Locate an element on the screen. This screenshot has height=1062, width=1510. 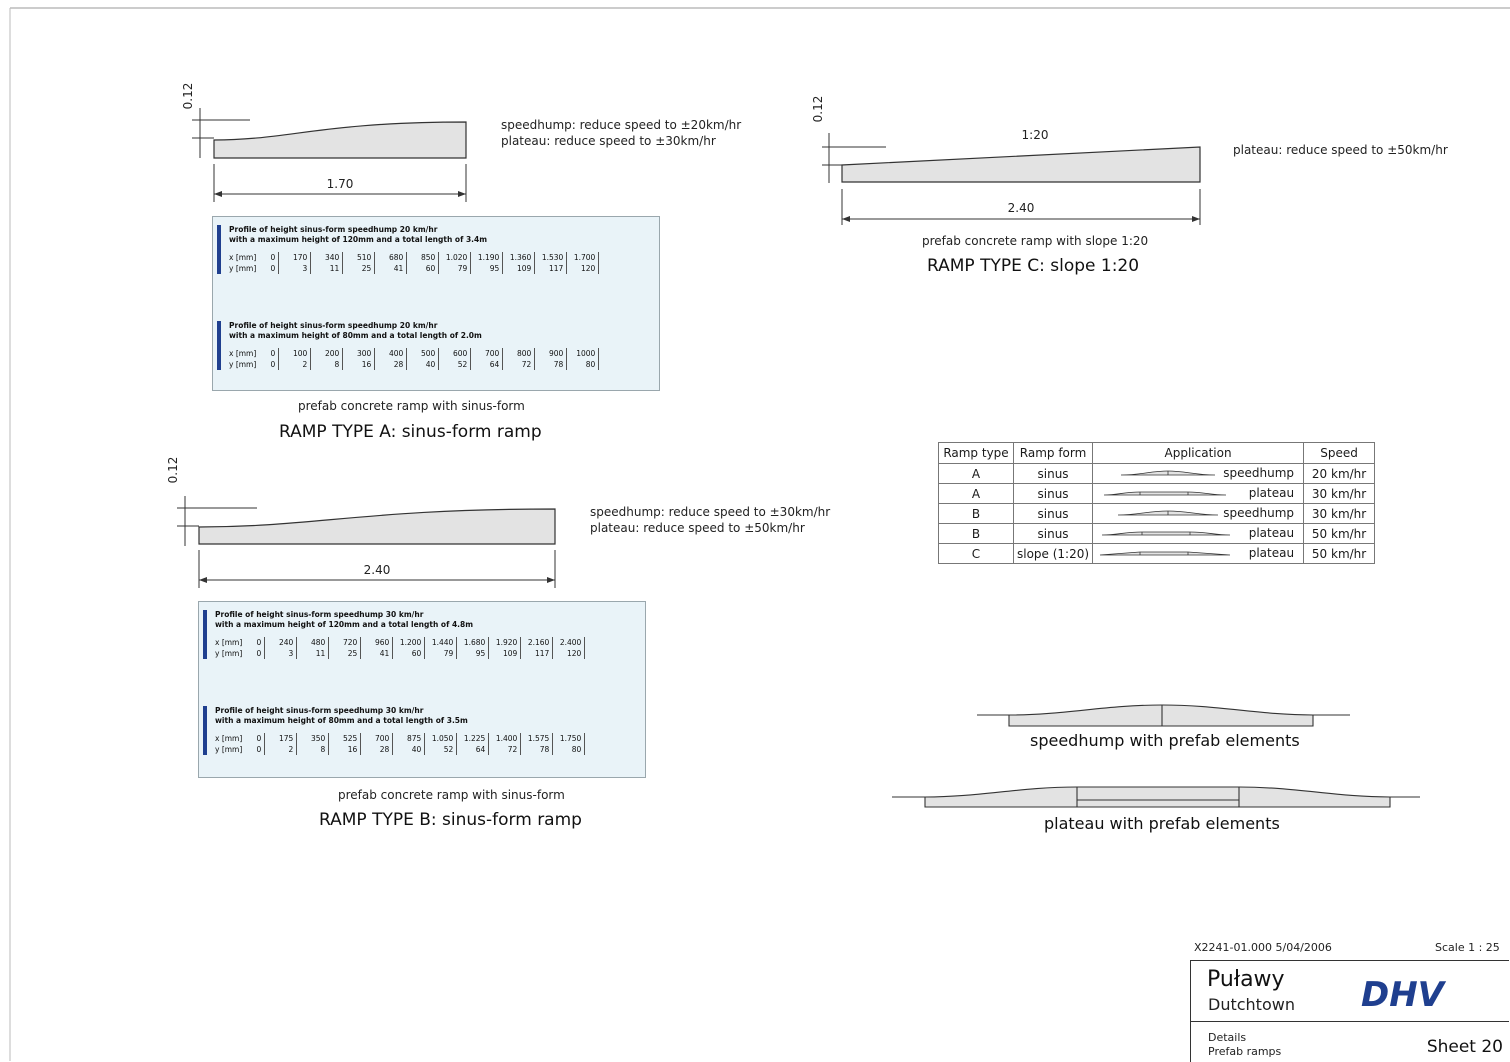
ramp-b-height-label: 0.12 is located at coordinates (173, 470).